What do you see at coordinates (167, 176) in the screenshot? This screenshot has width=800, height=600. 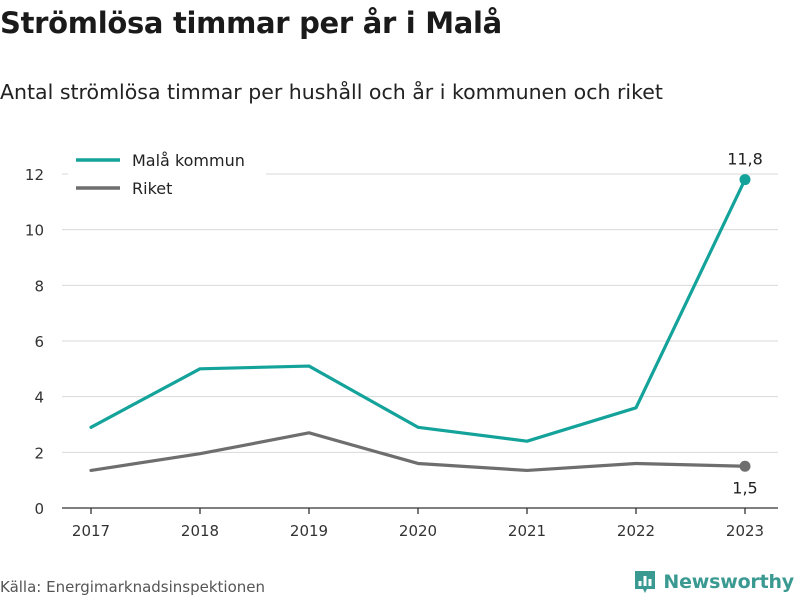 I see `legend-box` at bounding box center [167, 176].